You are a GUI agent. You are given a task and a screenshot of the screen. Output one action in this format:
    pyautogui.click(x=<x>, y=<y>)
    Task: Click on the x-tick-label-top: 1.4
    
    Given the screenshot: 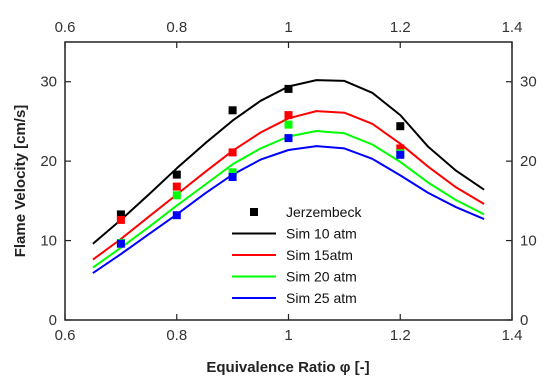 What is the action you would take?
    pyautogui.click(x=512, y=27)
    